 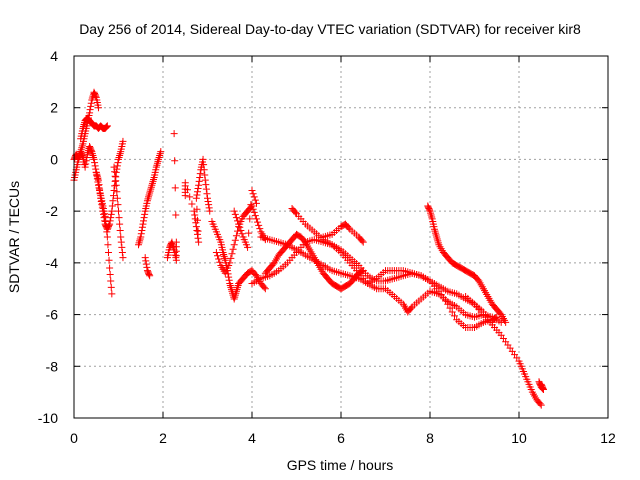 What do you see at coordinates (245, 218) in the screenshot?
I see `series-sat-l` at bounding box center [245, 218].